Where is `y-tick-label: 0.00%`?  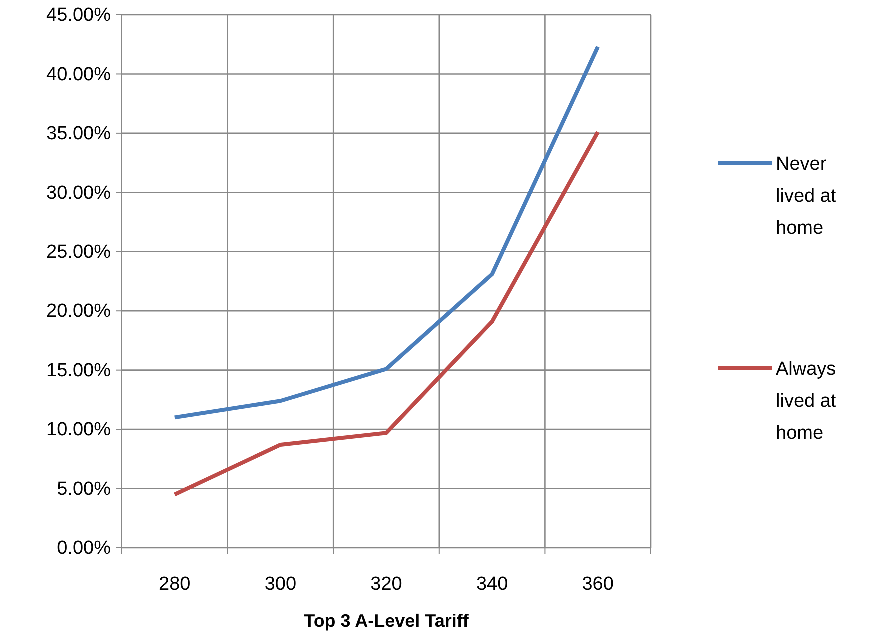
y-tick-label: 0.00% is located at coordinates (84, 549).